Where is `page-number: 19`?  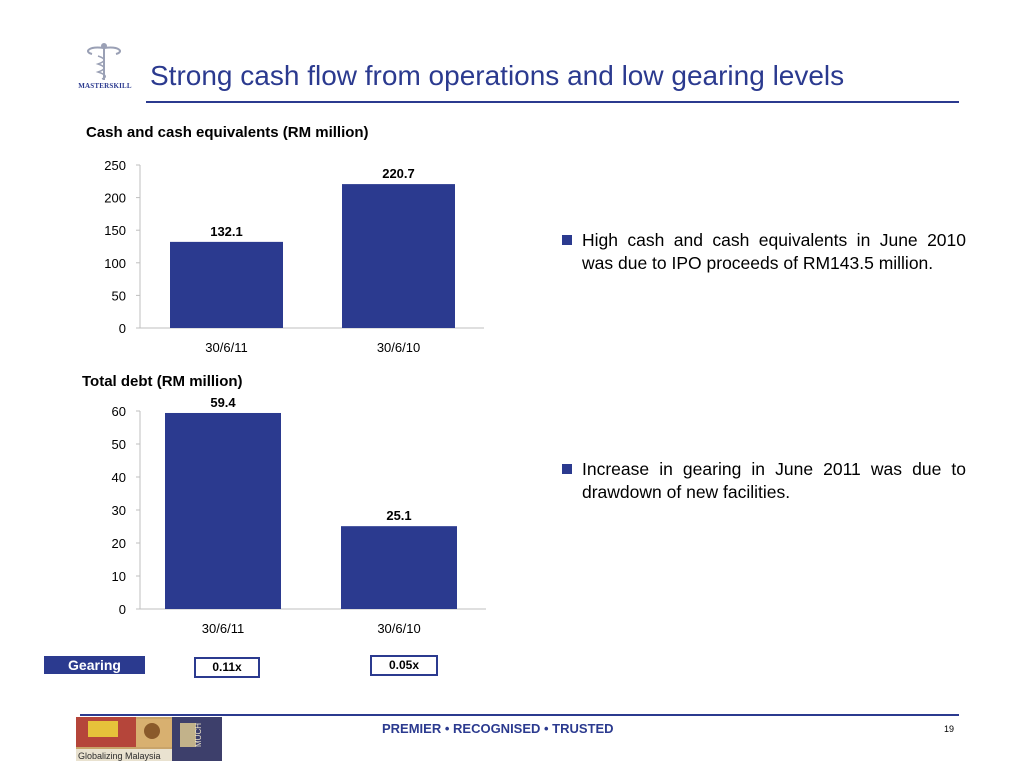 page-number: 19 is located at coordinates (949, 729).